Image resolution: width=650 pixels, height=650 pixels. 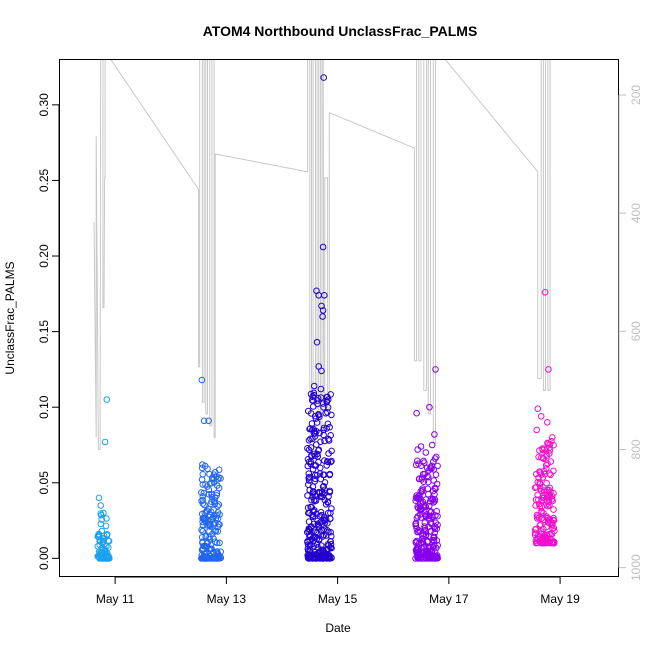 What do you see at coordinates (227, 599) in the screenshot?
I see `x-tick-label: May 13` at bounding box center [227, 599].